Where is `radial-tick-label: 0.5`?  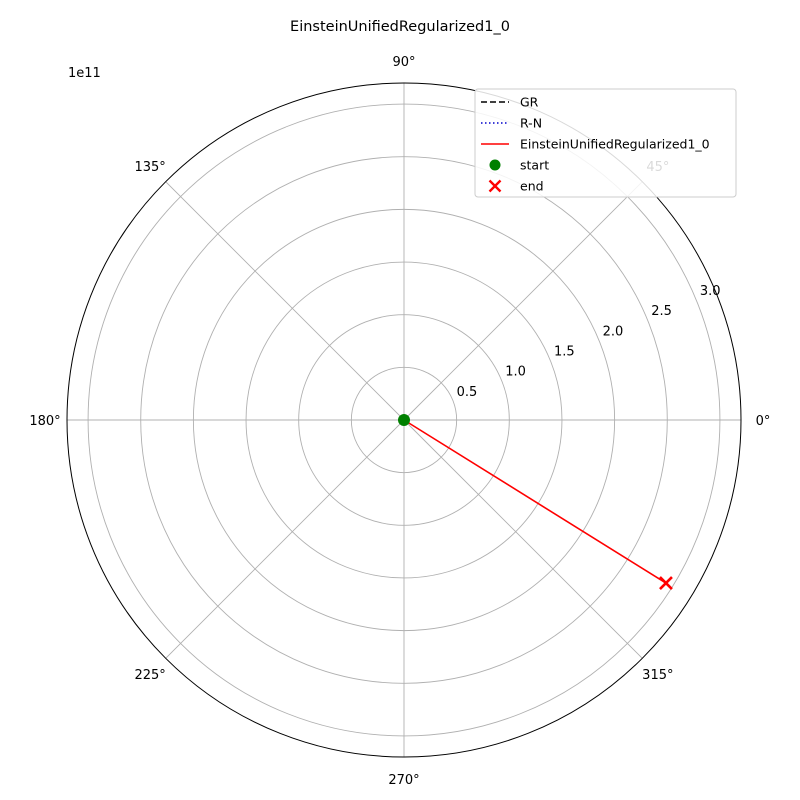 radial-tick-label: 0.5 is located at coordinates (467, 392).